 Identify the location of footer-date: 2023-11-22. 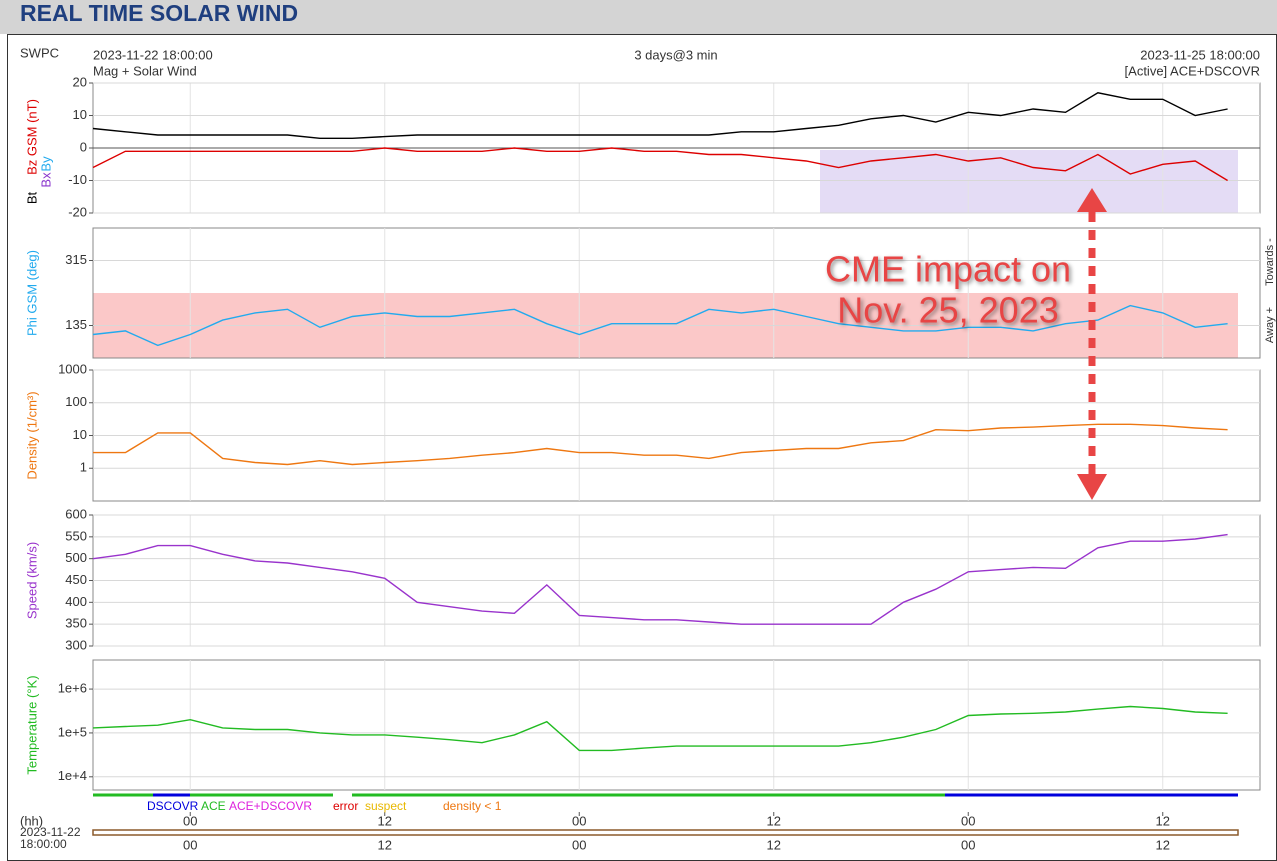
(50, 832).